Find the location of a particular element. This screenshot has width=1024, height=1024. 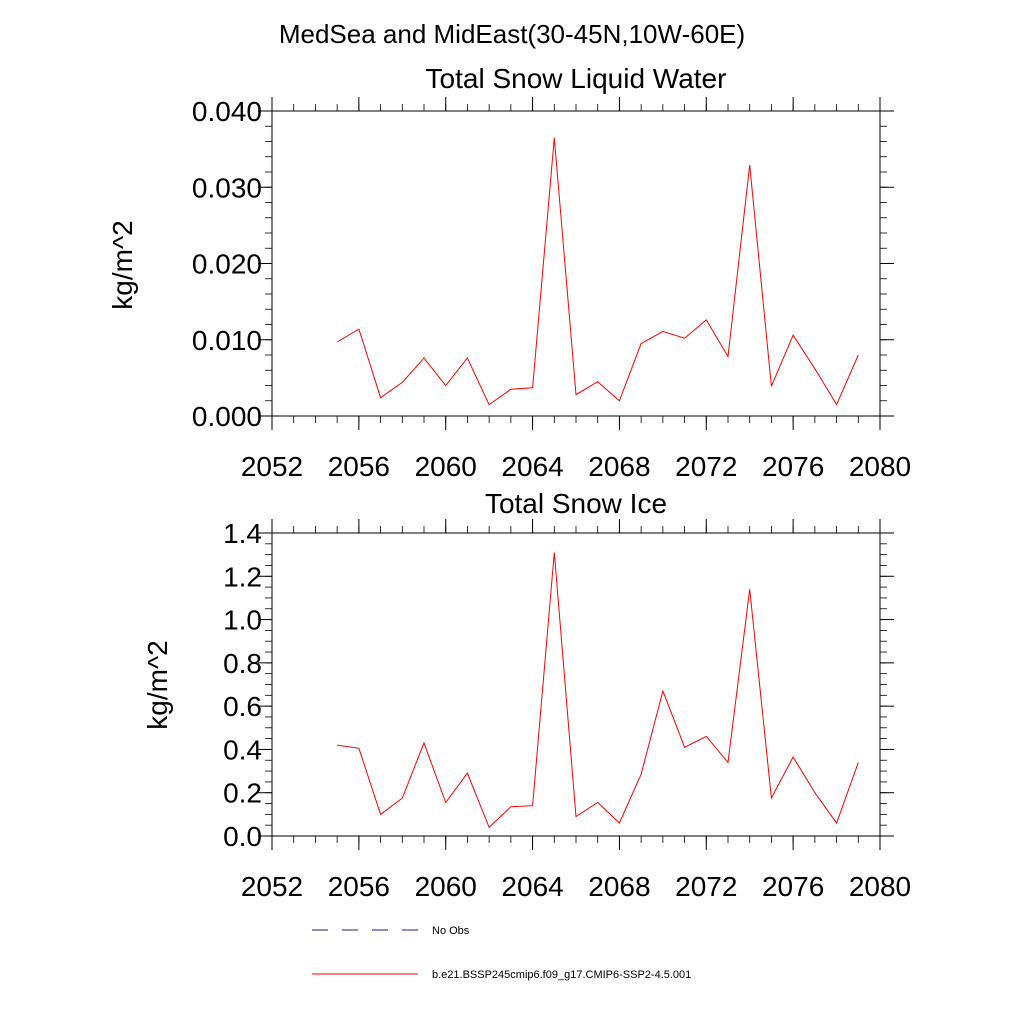

y-tick-label: 0.4 is located at coordinates (242, 749).